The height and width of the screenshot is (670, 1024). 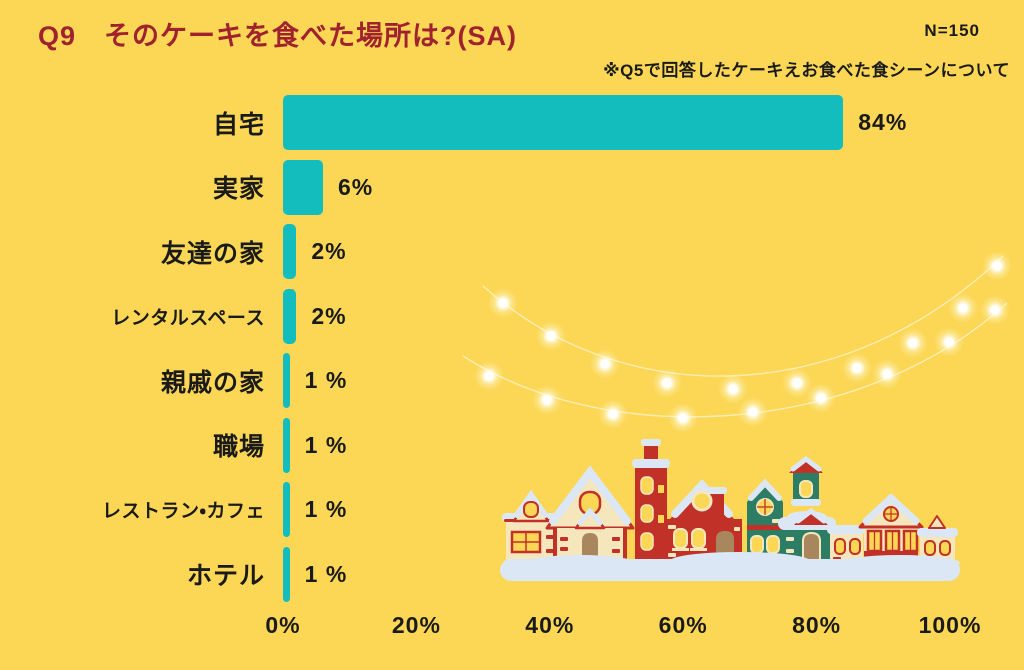 What do you see at coordinates (952, 30) in the screenshot?
I see `sample-size: N=150` at bounding box center [952, 30].